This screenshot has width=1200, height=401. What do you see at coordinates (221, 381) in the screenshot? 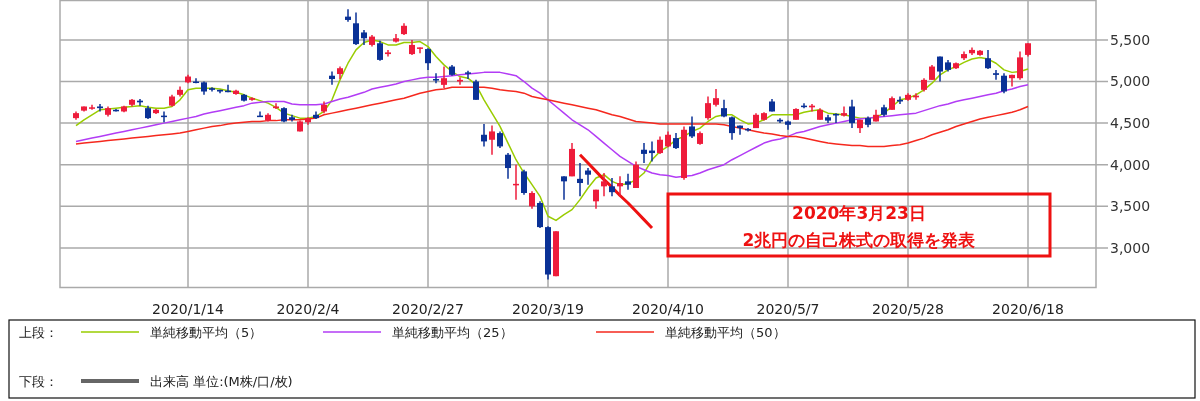
I see `text: 出来高 単位:(M株/口/枚)` at bounding box center [221, 381].